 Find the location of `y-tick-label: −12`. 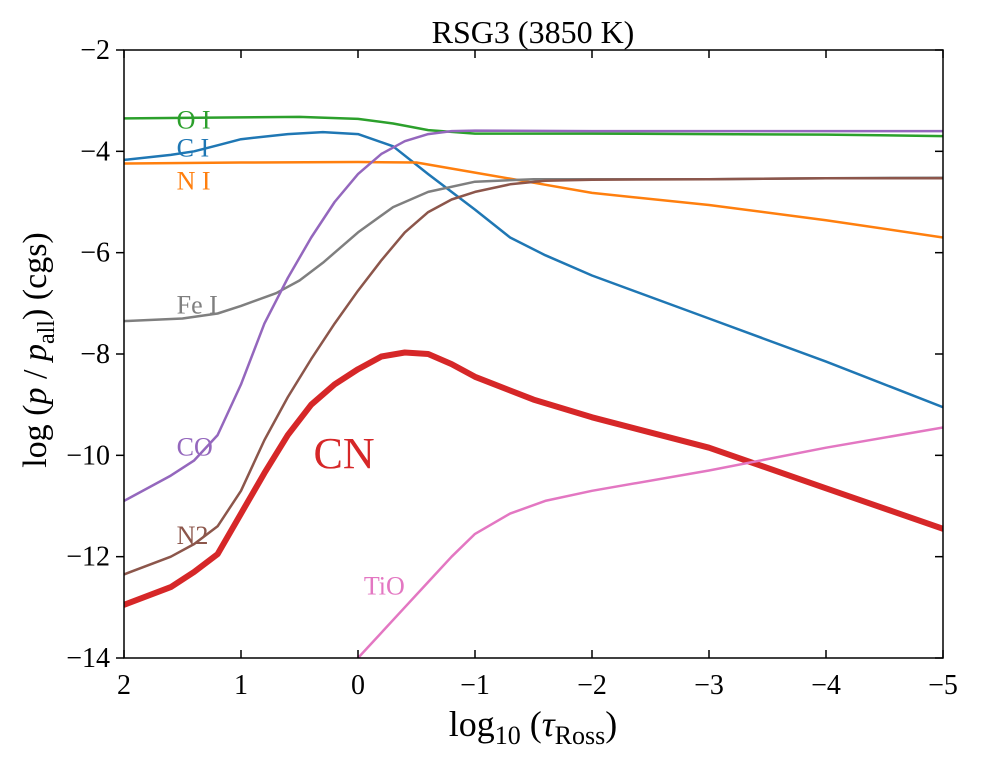

y-tick-label: −12 is located at coordinates (88, 557).